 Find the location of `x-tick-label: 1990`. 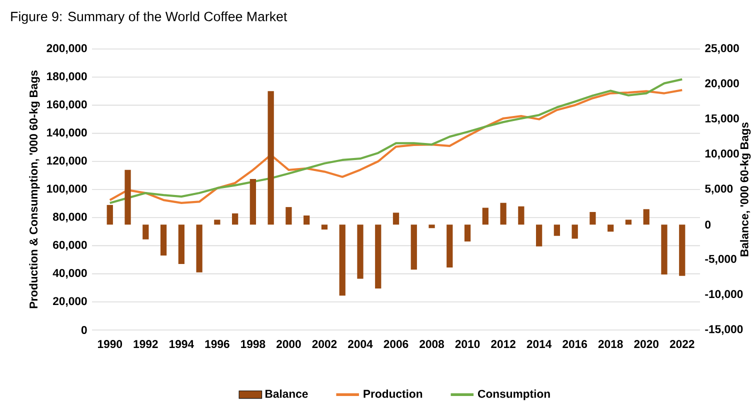

x-tick-label: 1990 is located at coordinates (110, 344).